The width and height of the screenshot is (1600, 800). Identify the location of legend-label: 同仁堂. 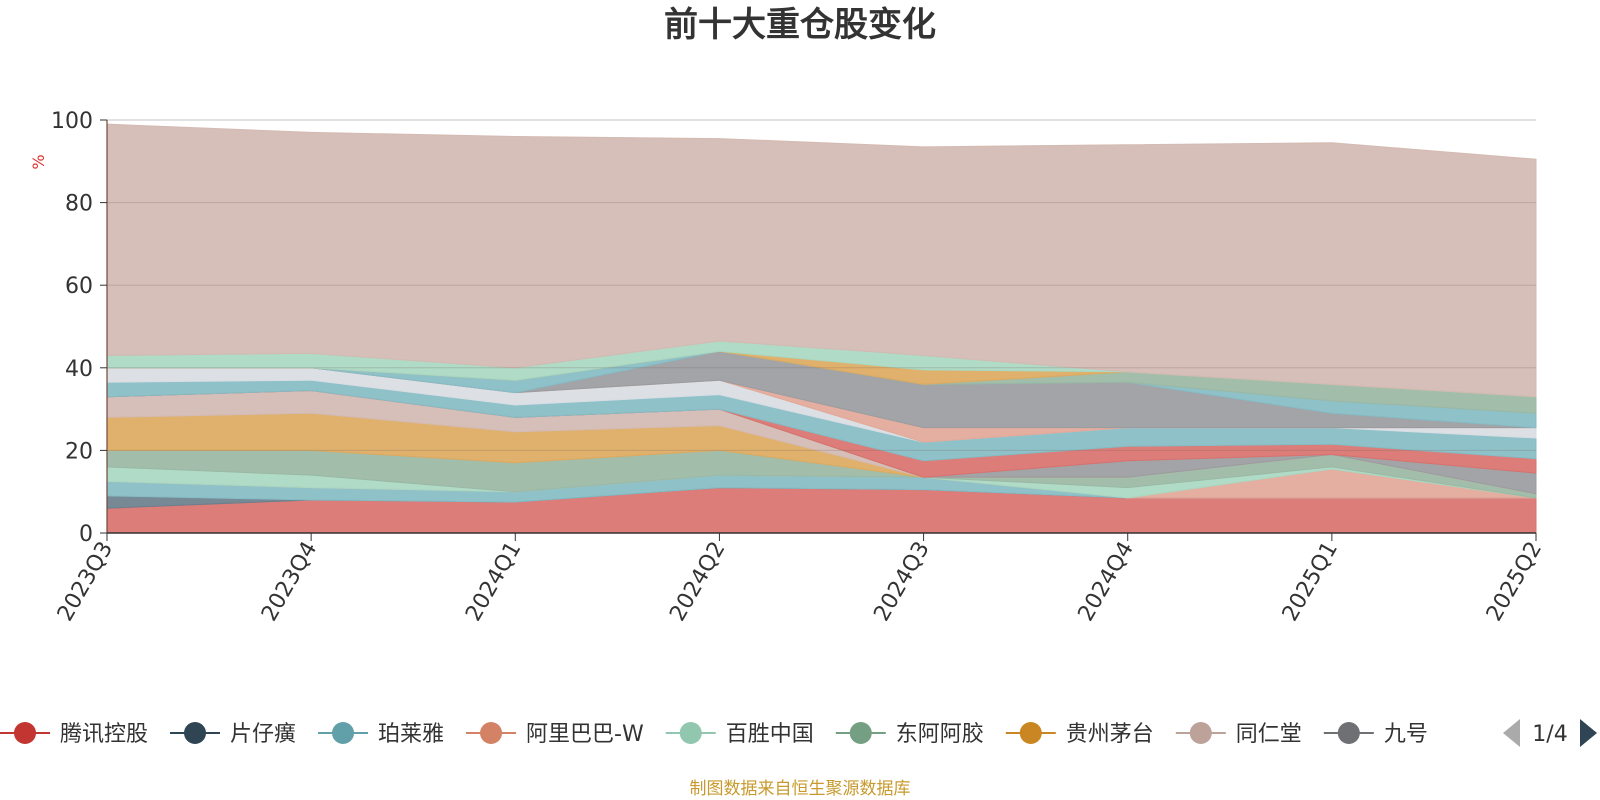
(1269, 734).